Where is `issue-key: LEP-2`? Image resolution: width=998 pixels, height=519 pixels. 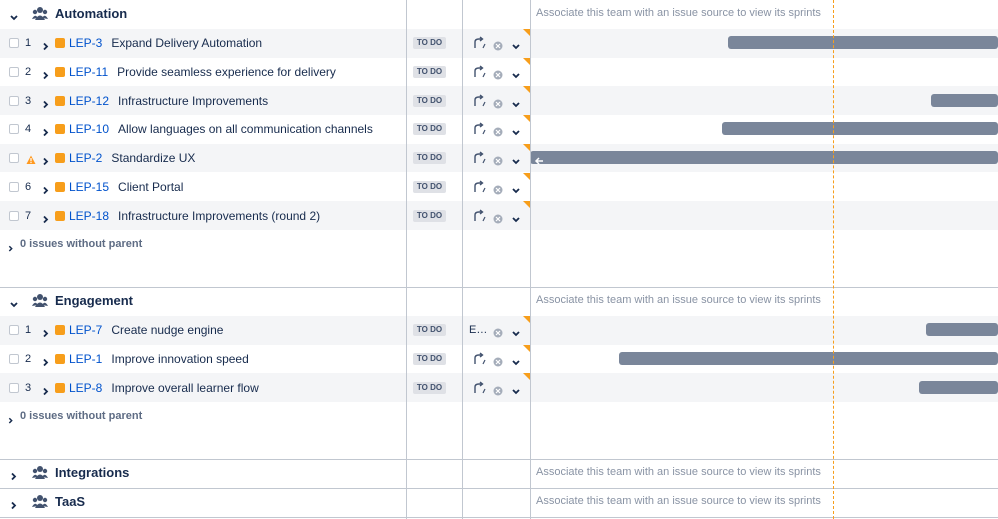 issue-key: LEP-2 is located at coordinates (86, 158).